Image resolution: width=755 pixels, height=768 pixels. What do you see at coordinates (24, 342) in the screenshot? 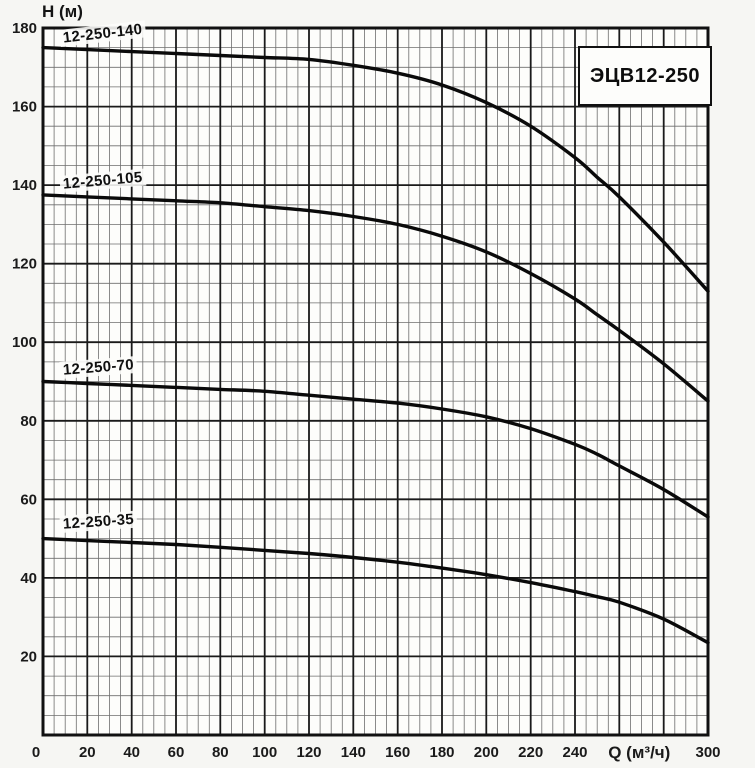
I see `y-tick-label: 100` at bounding box center [24, 342].